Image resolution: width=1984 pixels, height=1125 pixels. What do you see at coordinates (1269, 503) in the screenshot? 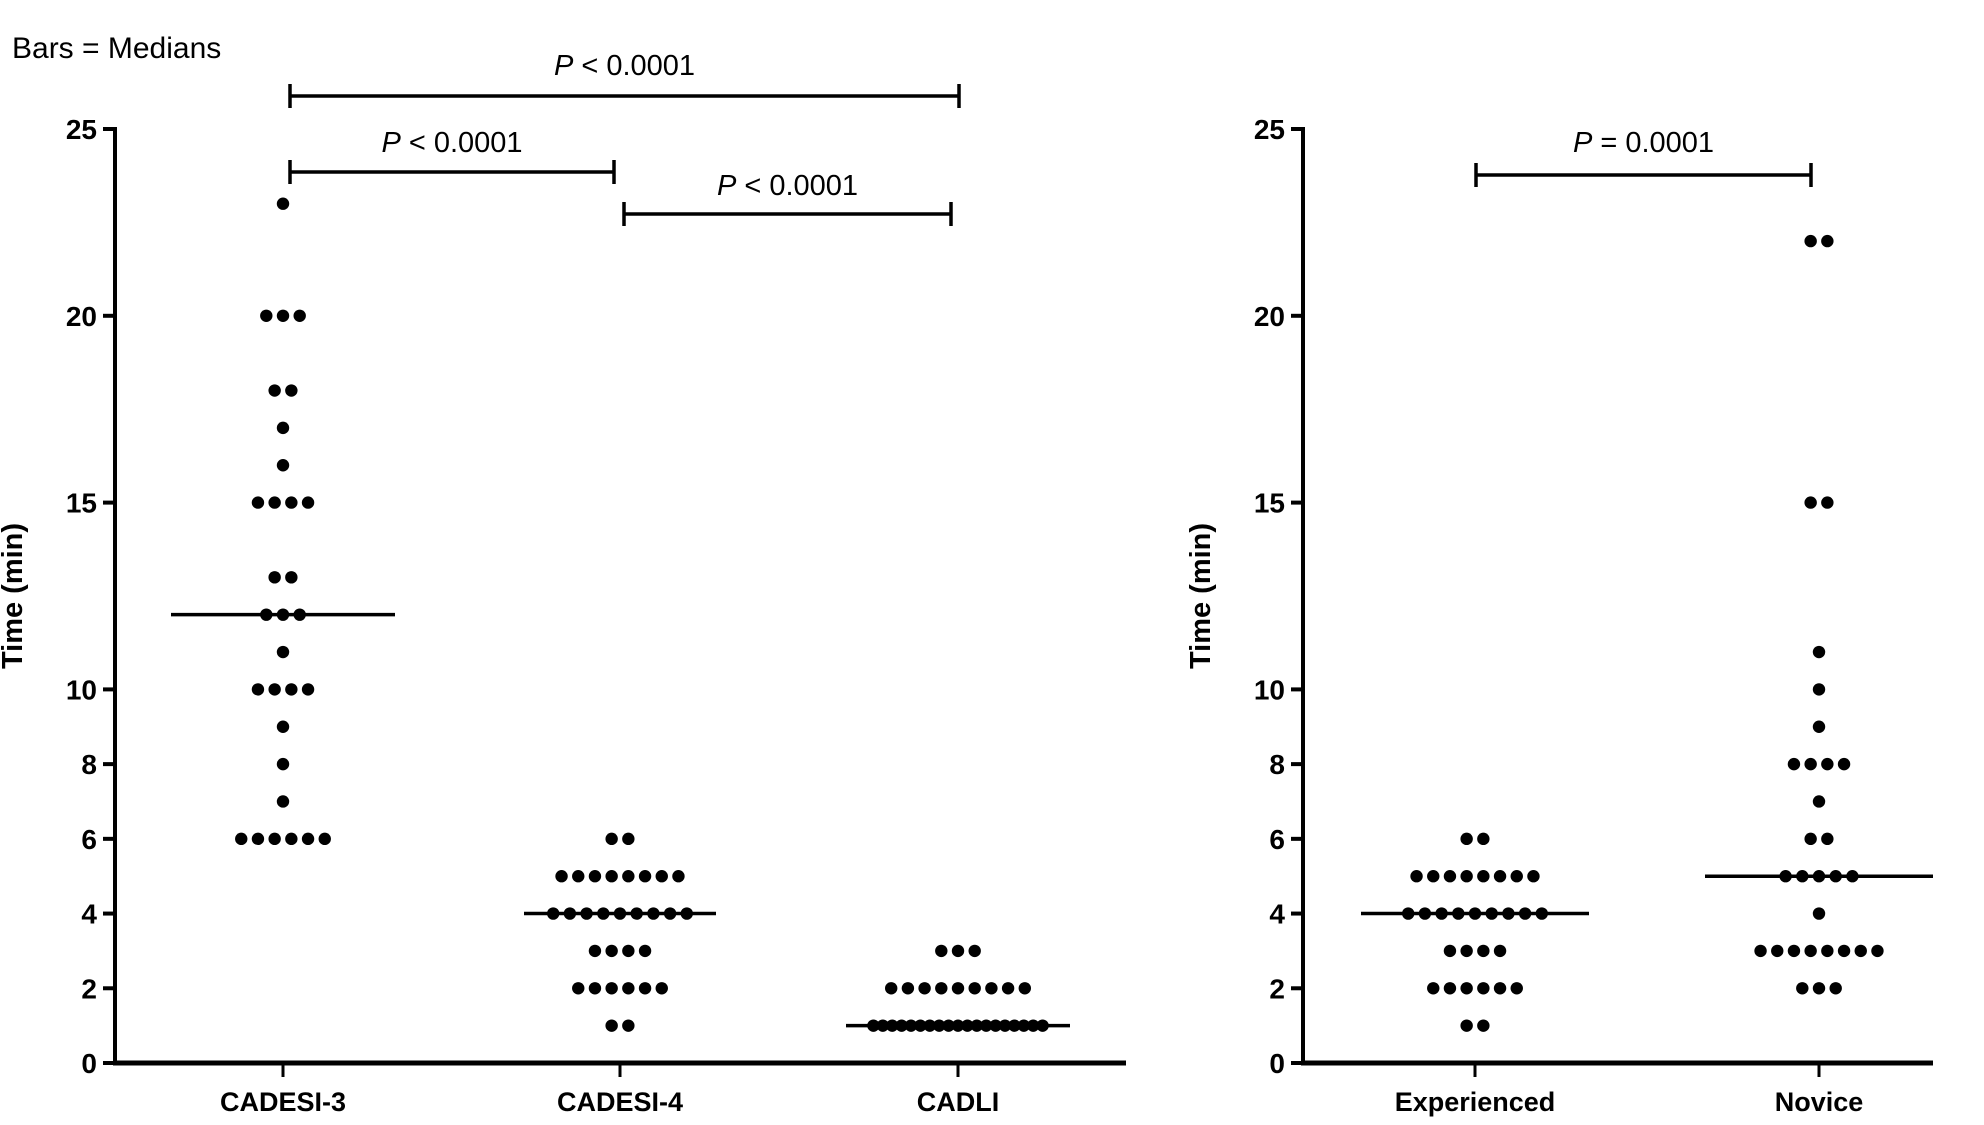
I see `y-tick-label: 15` at bounding box center [1269, 503].